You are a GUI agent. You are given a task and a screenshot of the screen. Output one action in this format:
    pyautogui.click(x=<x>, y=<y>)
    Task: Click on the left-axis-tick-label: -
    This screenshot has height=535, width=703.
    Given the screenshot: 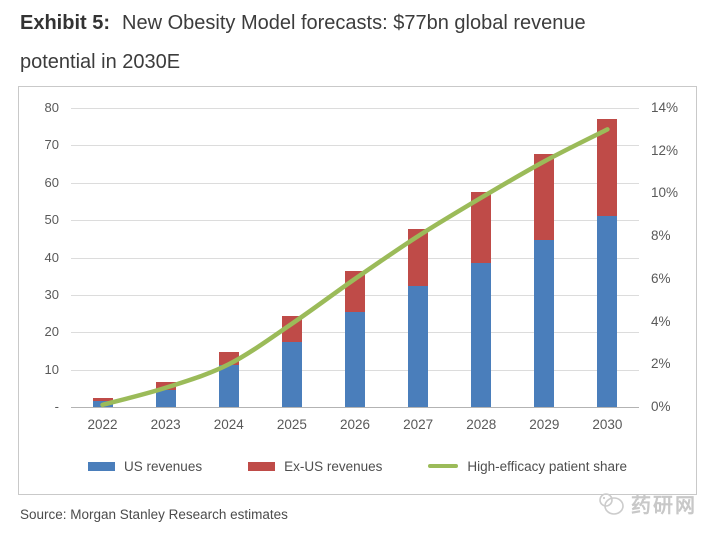 What is the action you would take?
    pyautogui.click(x=56, y=406)
    